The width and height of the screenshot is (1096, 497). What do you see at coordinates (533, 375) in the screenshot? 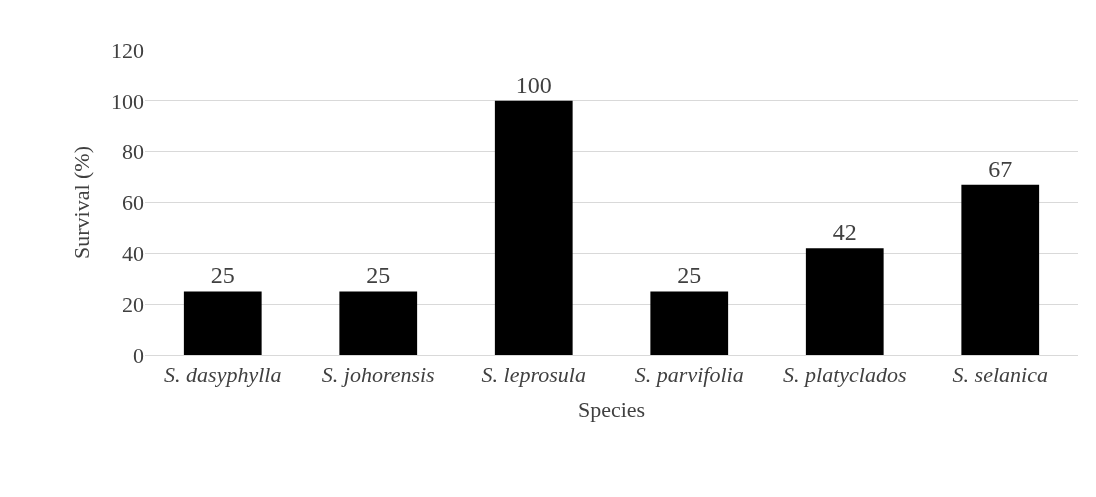
I see `x-tick-label: S. leprosula` at bounding box center [533, 375].